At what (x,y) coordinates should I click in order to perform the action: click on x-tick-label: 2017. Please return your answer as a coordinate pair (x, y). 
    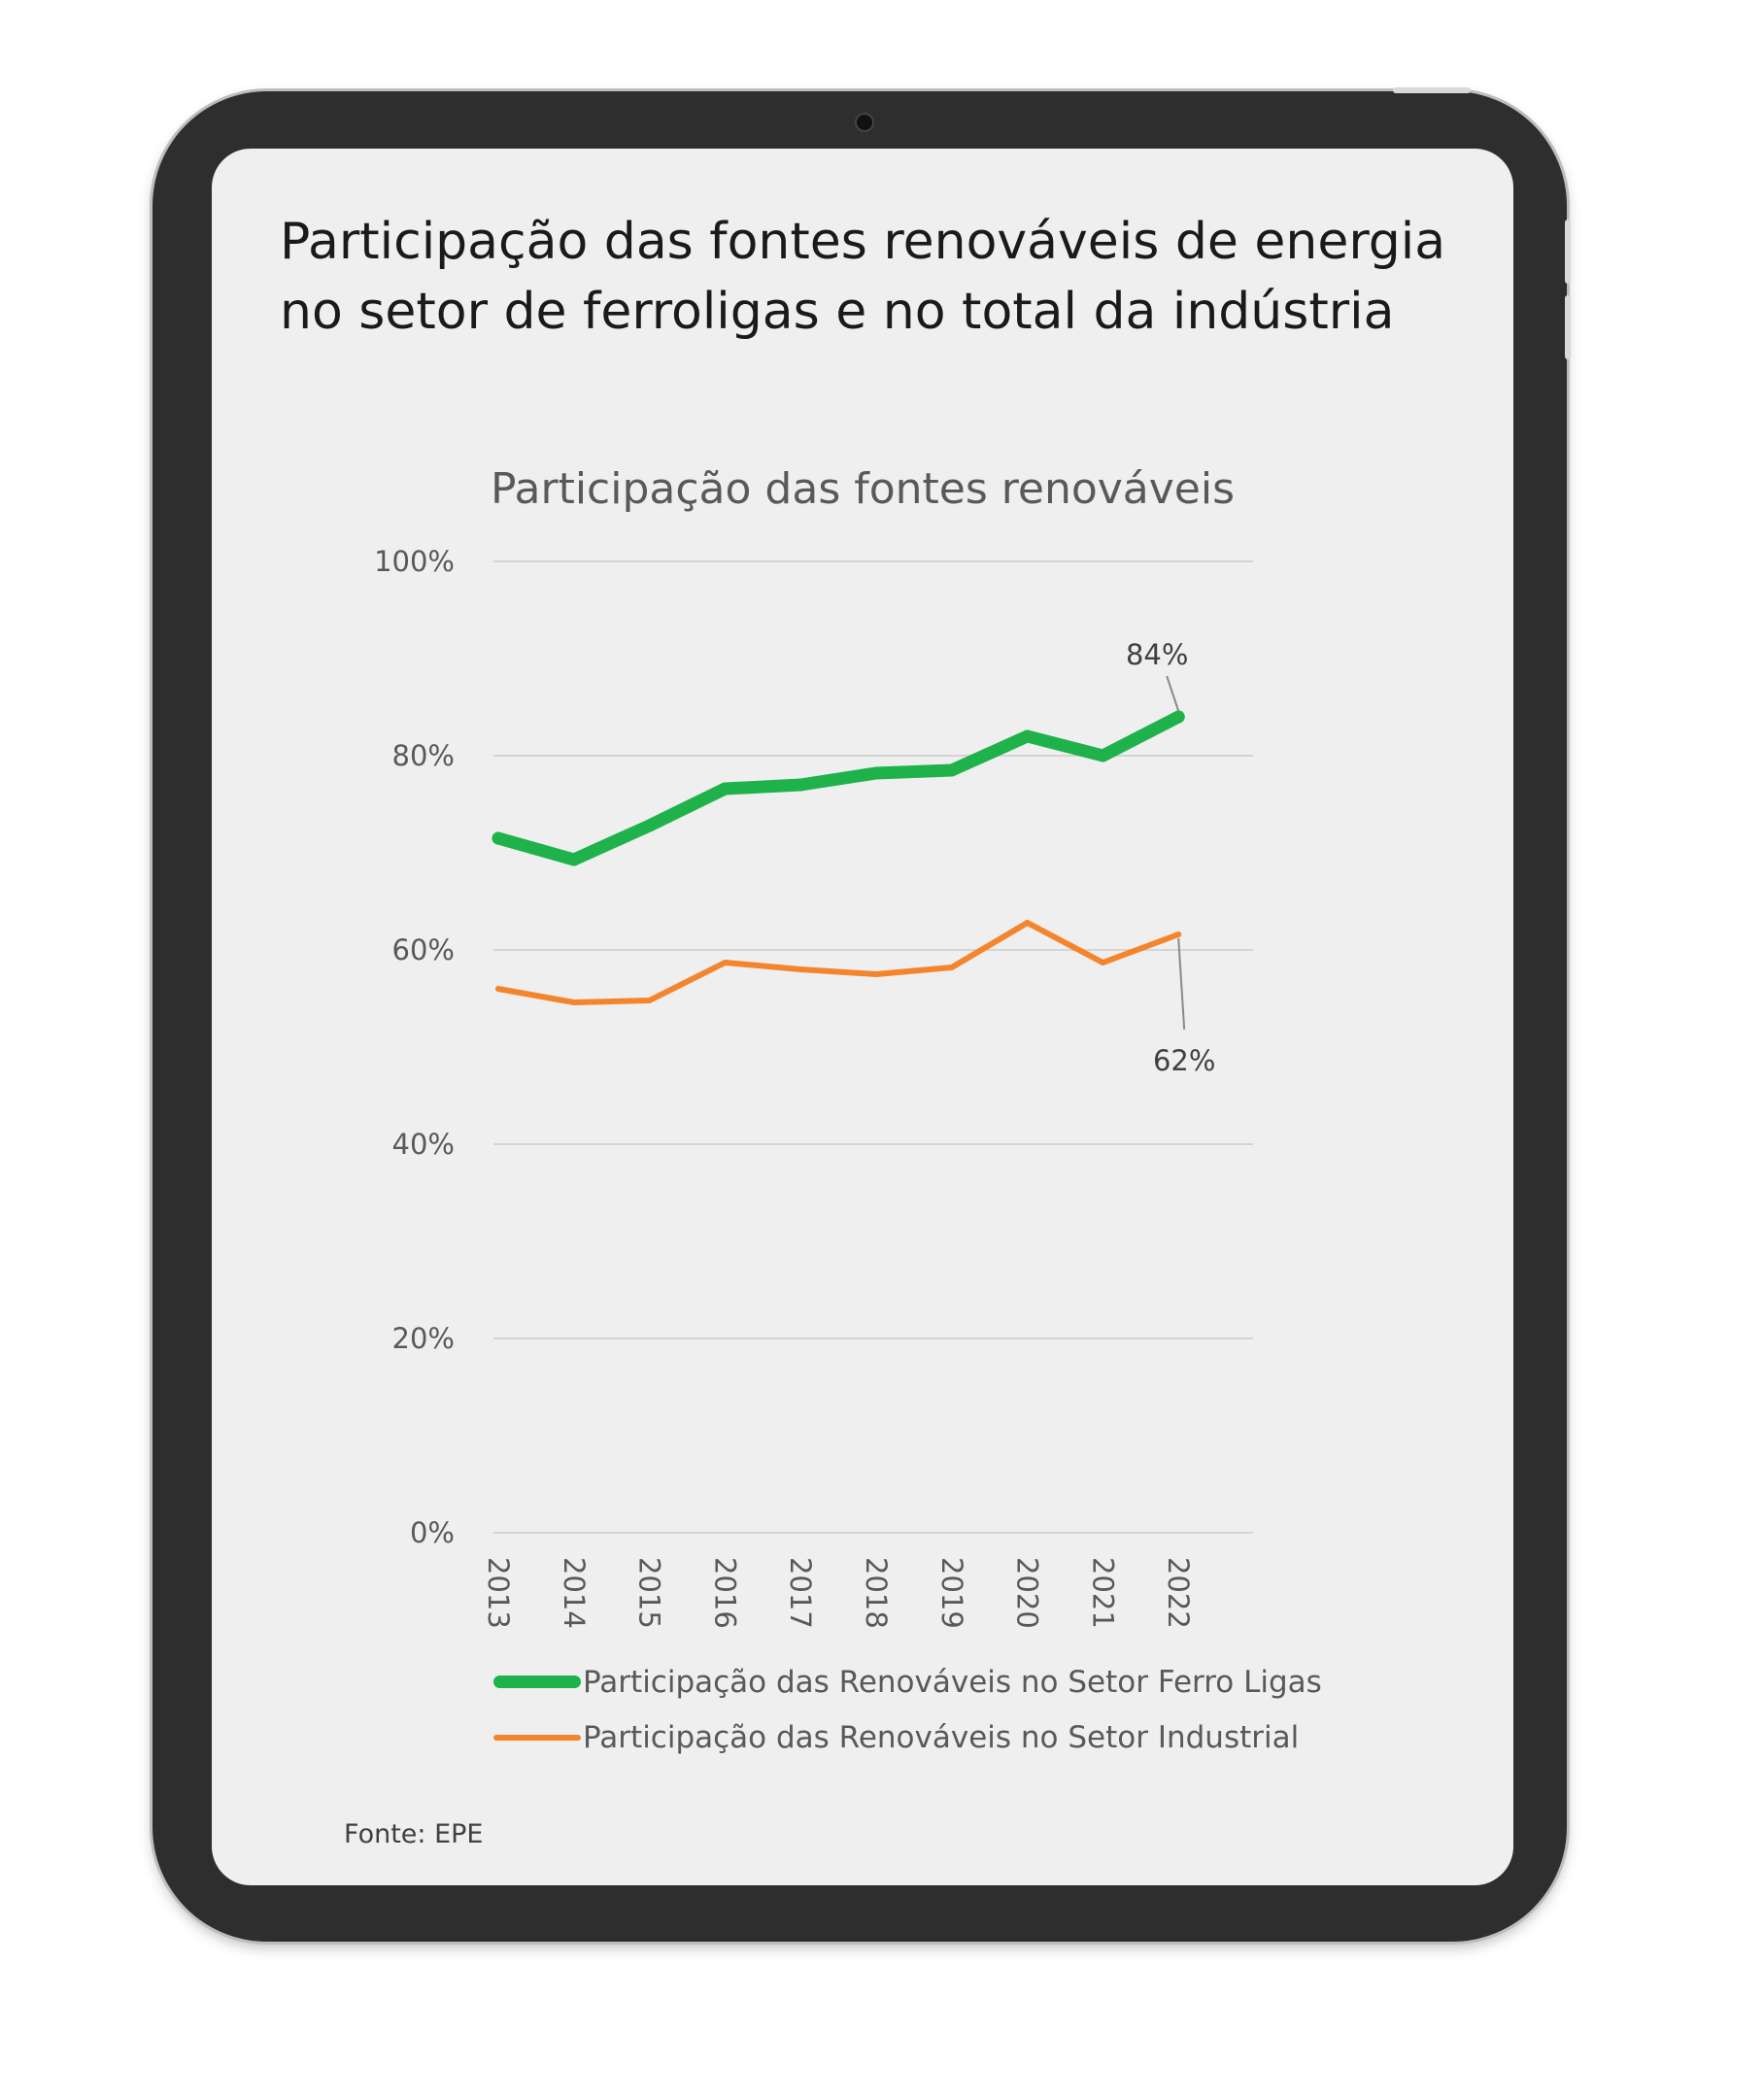
    Looking at the image, I should click on (800, 1593).